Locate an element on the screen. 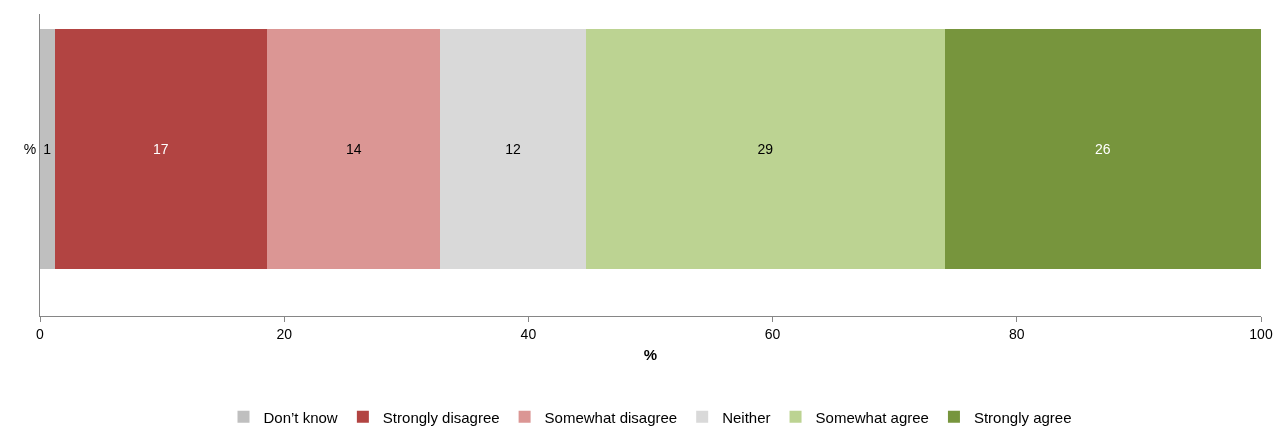  data-label: 17 is located at coordinates (160, 148).